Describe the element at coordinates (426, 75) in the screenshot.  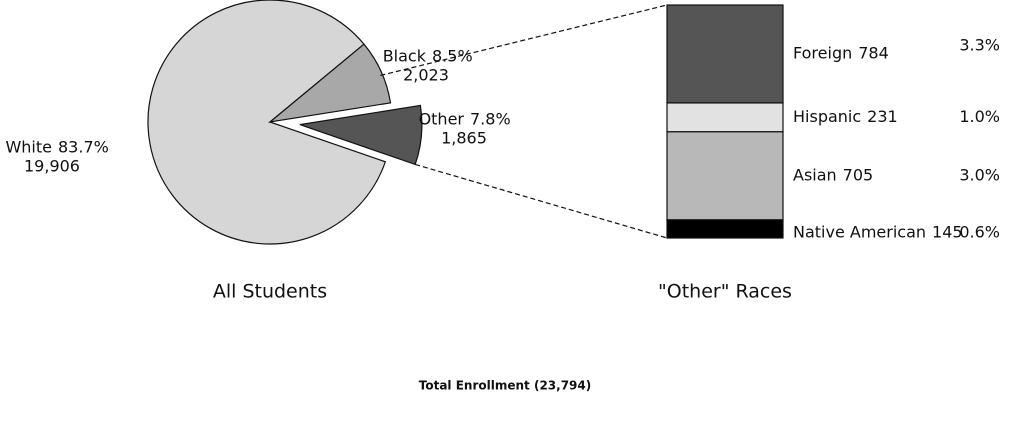
I see `slice-count: 2,023` at that location.